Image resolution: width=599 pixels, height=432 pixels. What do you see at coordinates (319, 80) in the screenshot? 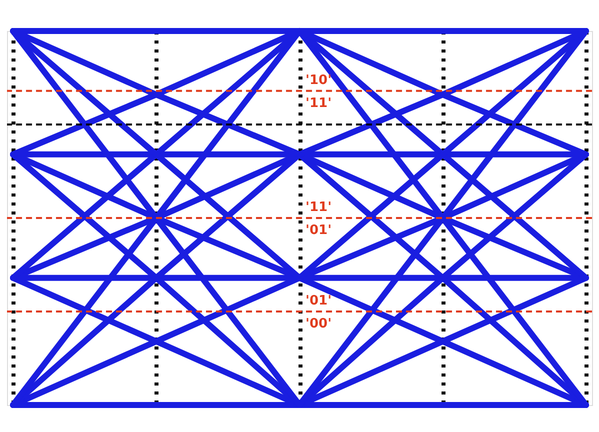
I see `annotation: '10'` at bounding box center [319, 80].